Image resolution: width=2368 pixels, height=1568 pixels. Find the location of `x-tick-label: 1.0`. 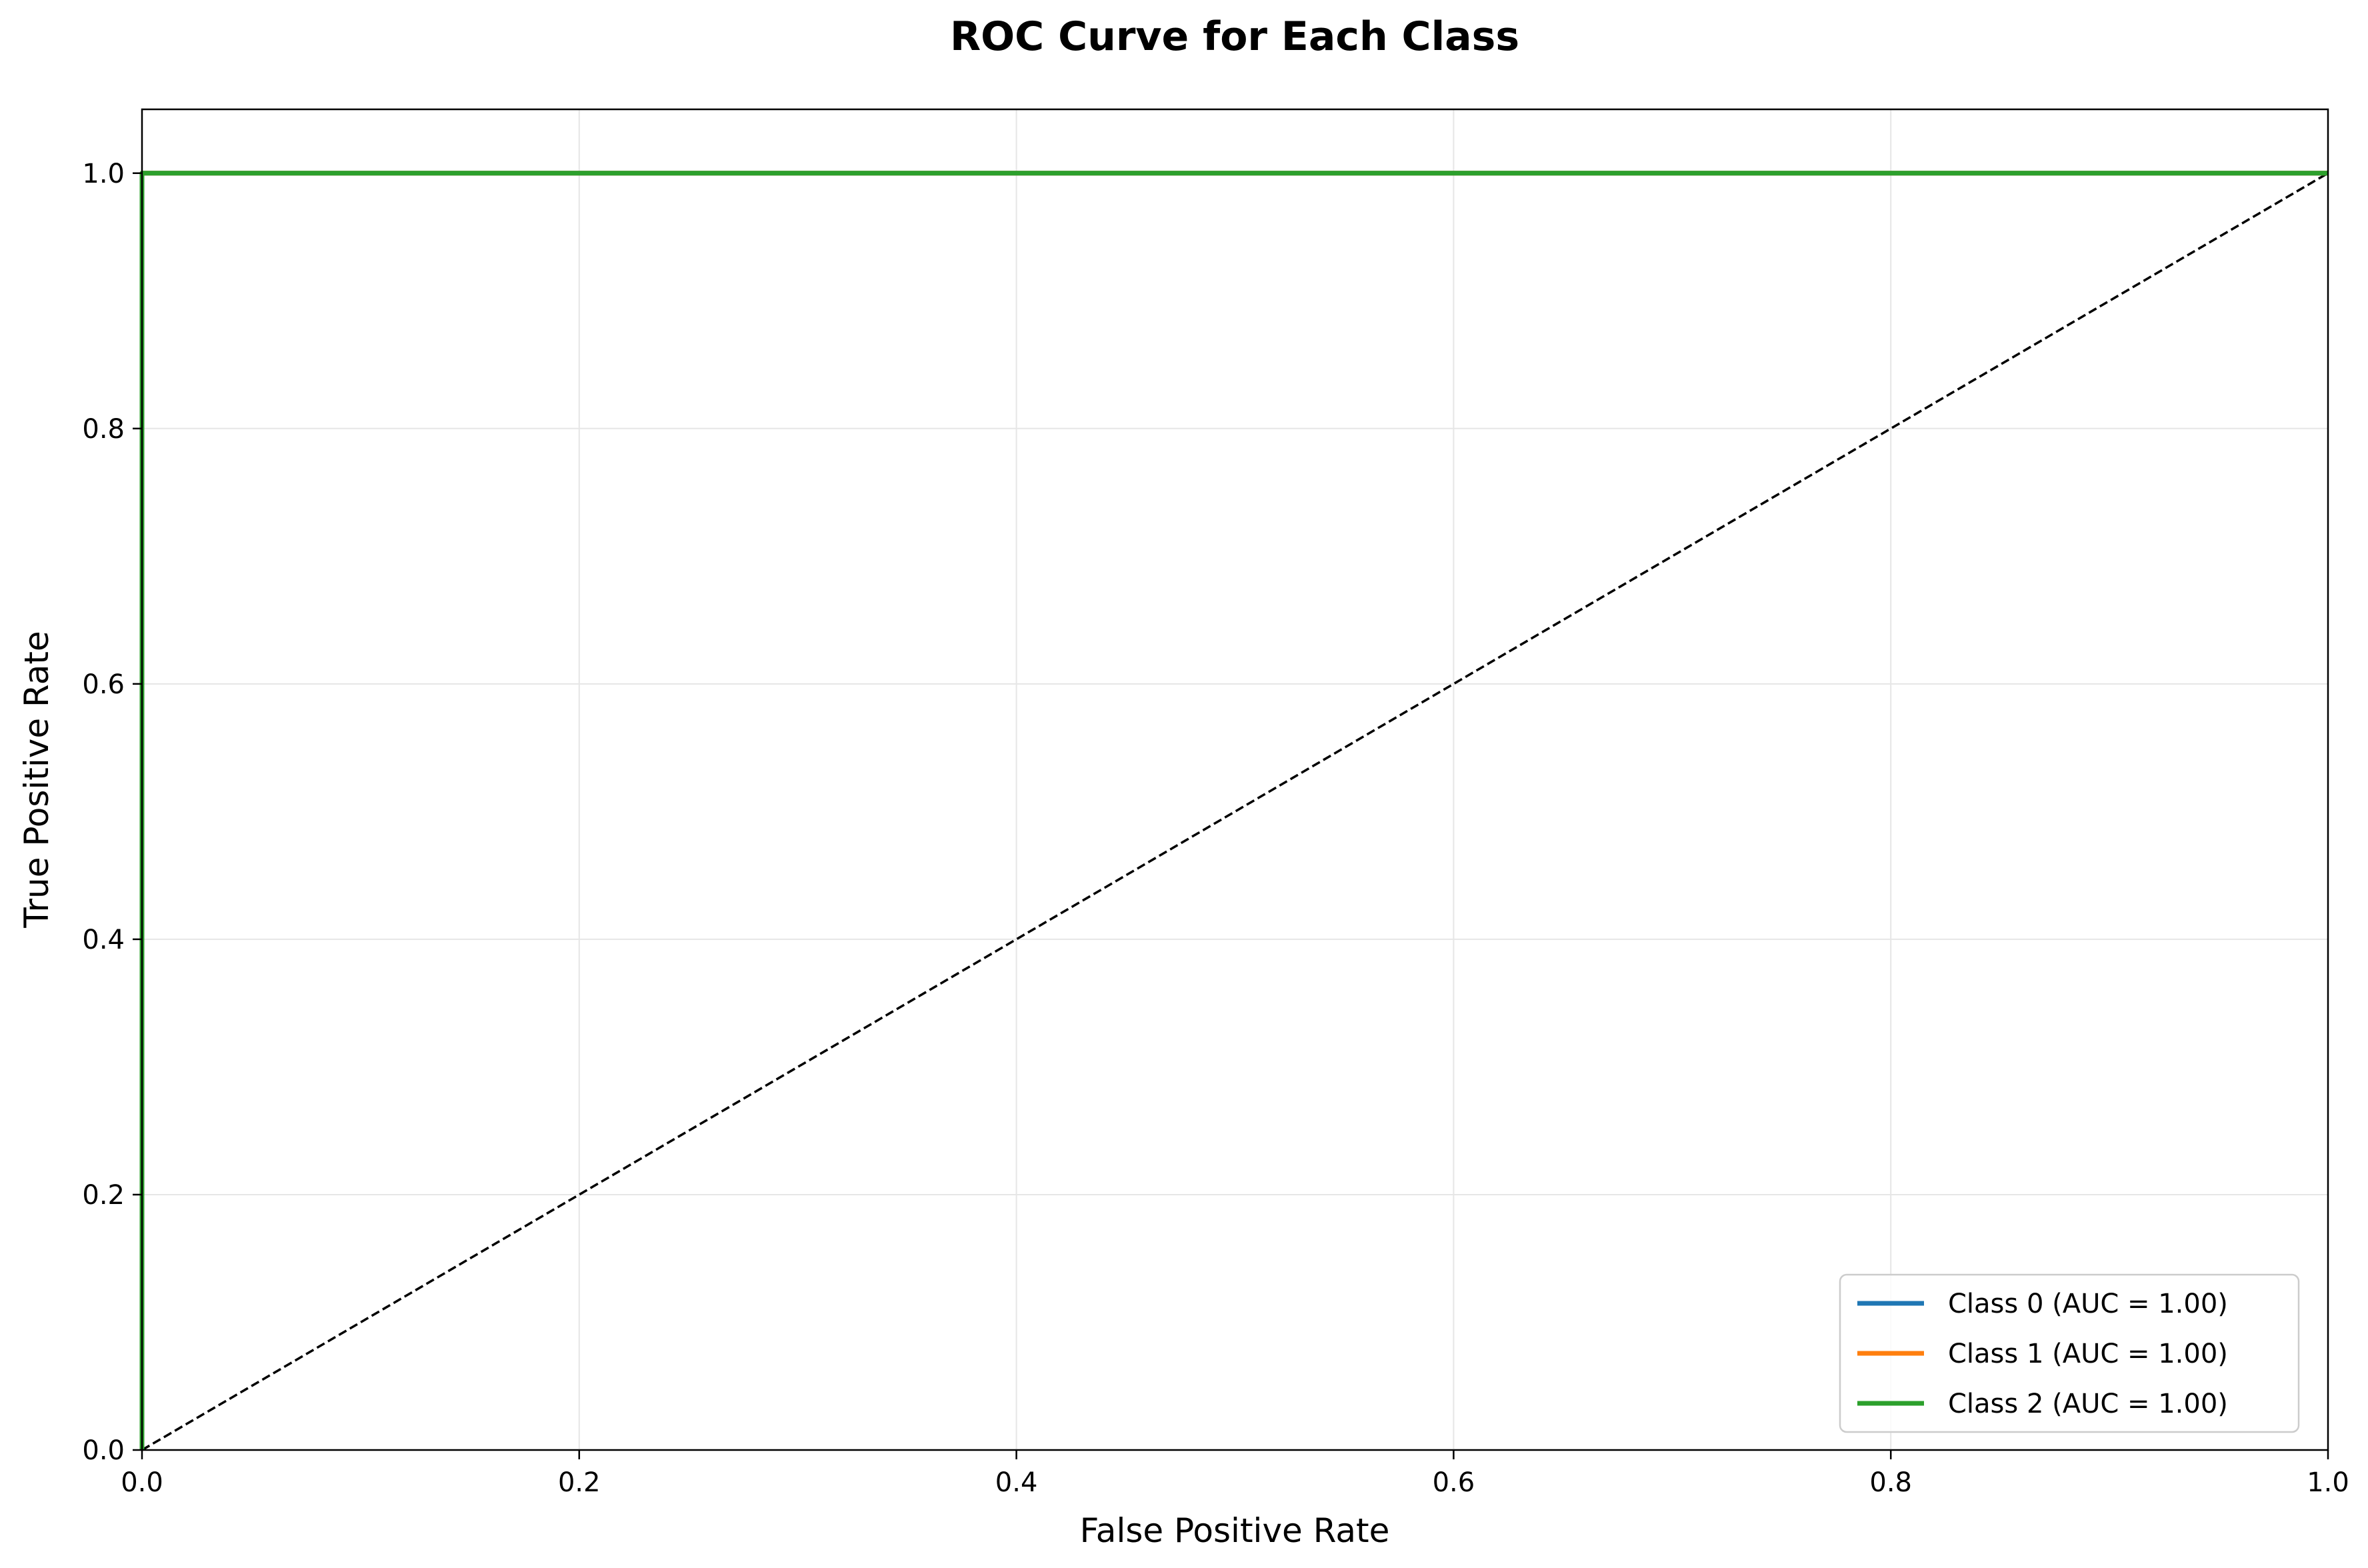

x-tick-label: 1.0 is located at coordinates (2328, 1482).